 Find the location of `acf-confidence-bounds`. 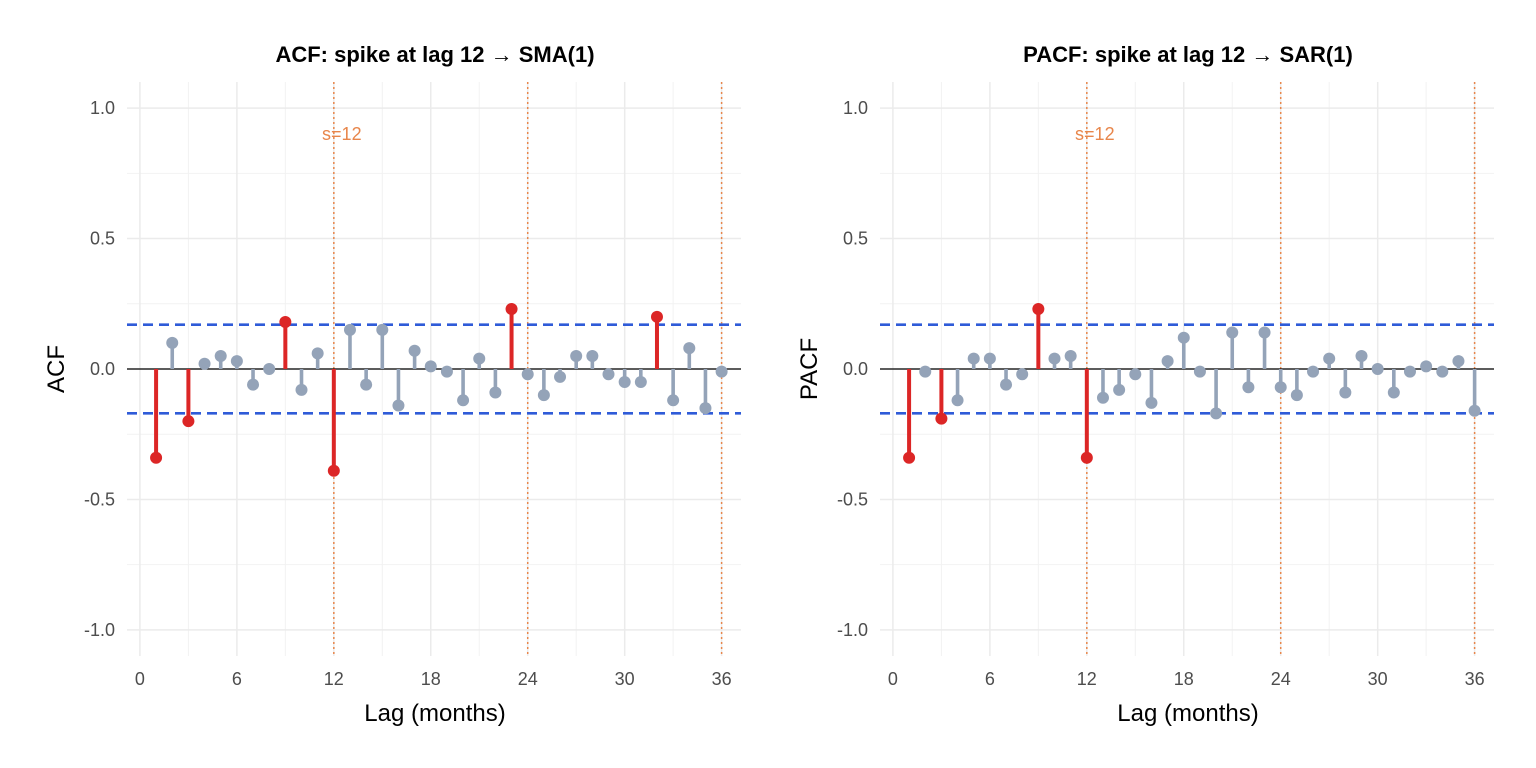

acf-confidence-bounds is located at coordinates (434, 369).